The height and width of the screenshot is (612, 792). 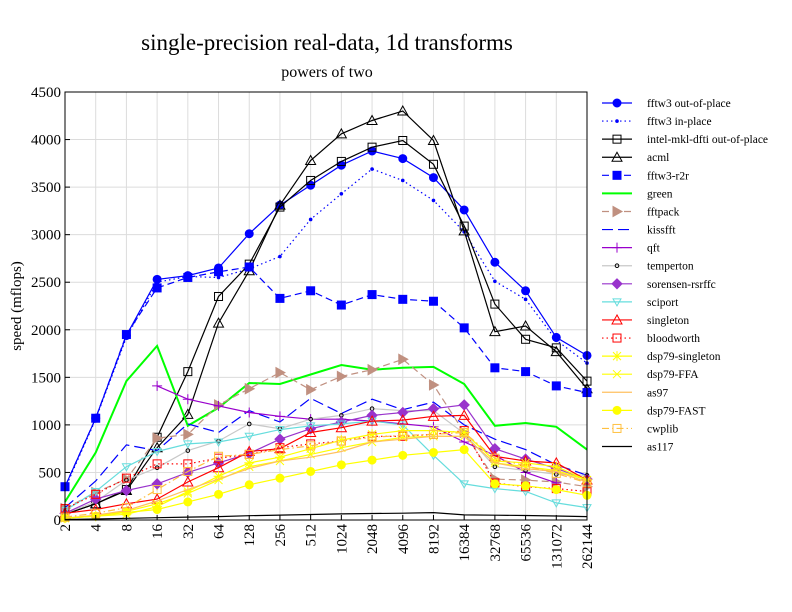 I want to click on series-line-dsp79-singleton, so click(x=326, y=474).